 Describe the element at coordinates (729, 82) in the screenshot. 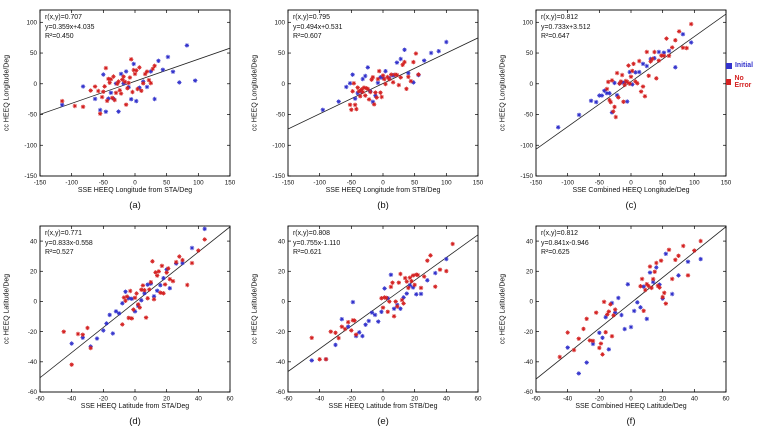

I see `legend-swatch-no-error` at that location.